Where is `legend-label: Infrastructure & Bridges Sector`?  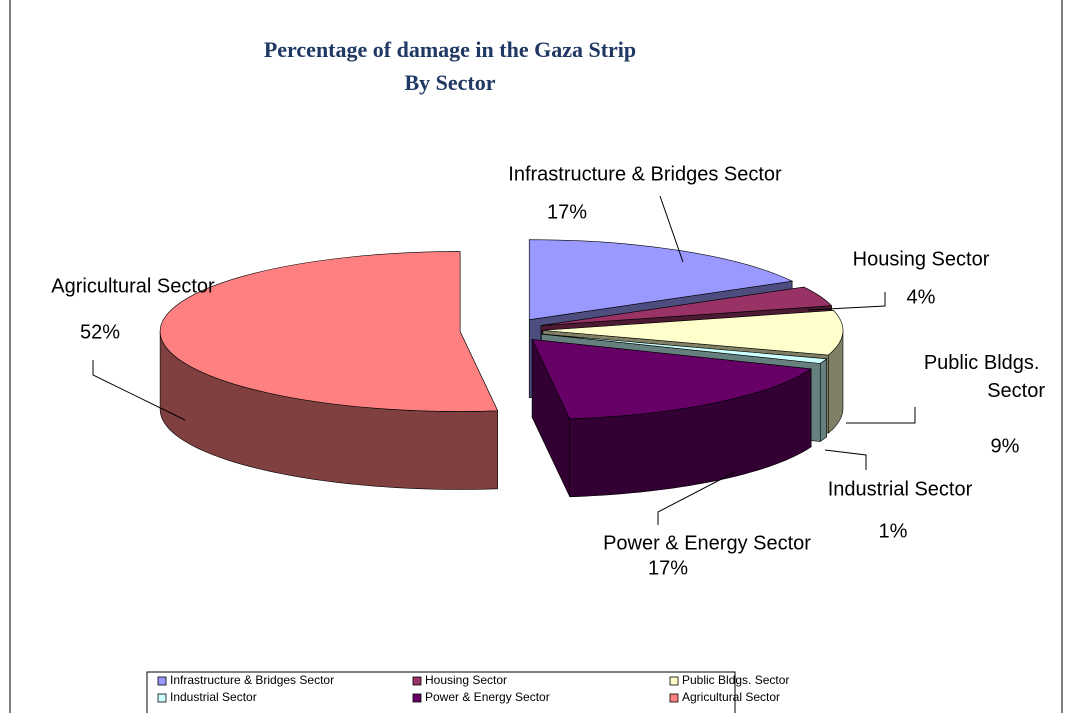
legend-label: Infrastructure & Bridges Sector is located at coordinates (252, 680).